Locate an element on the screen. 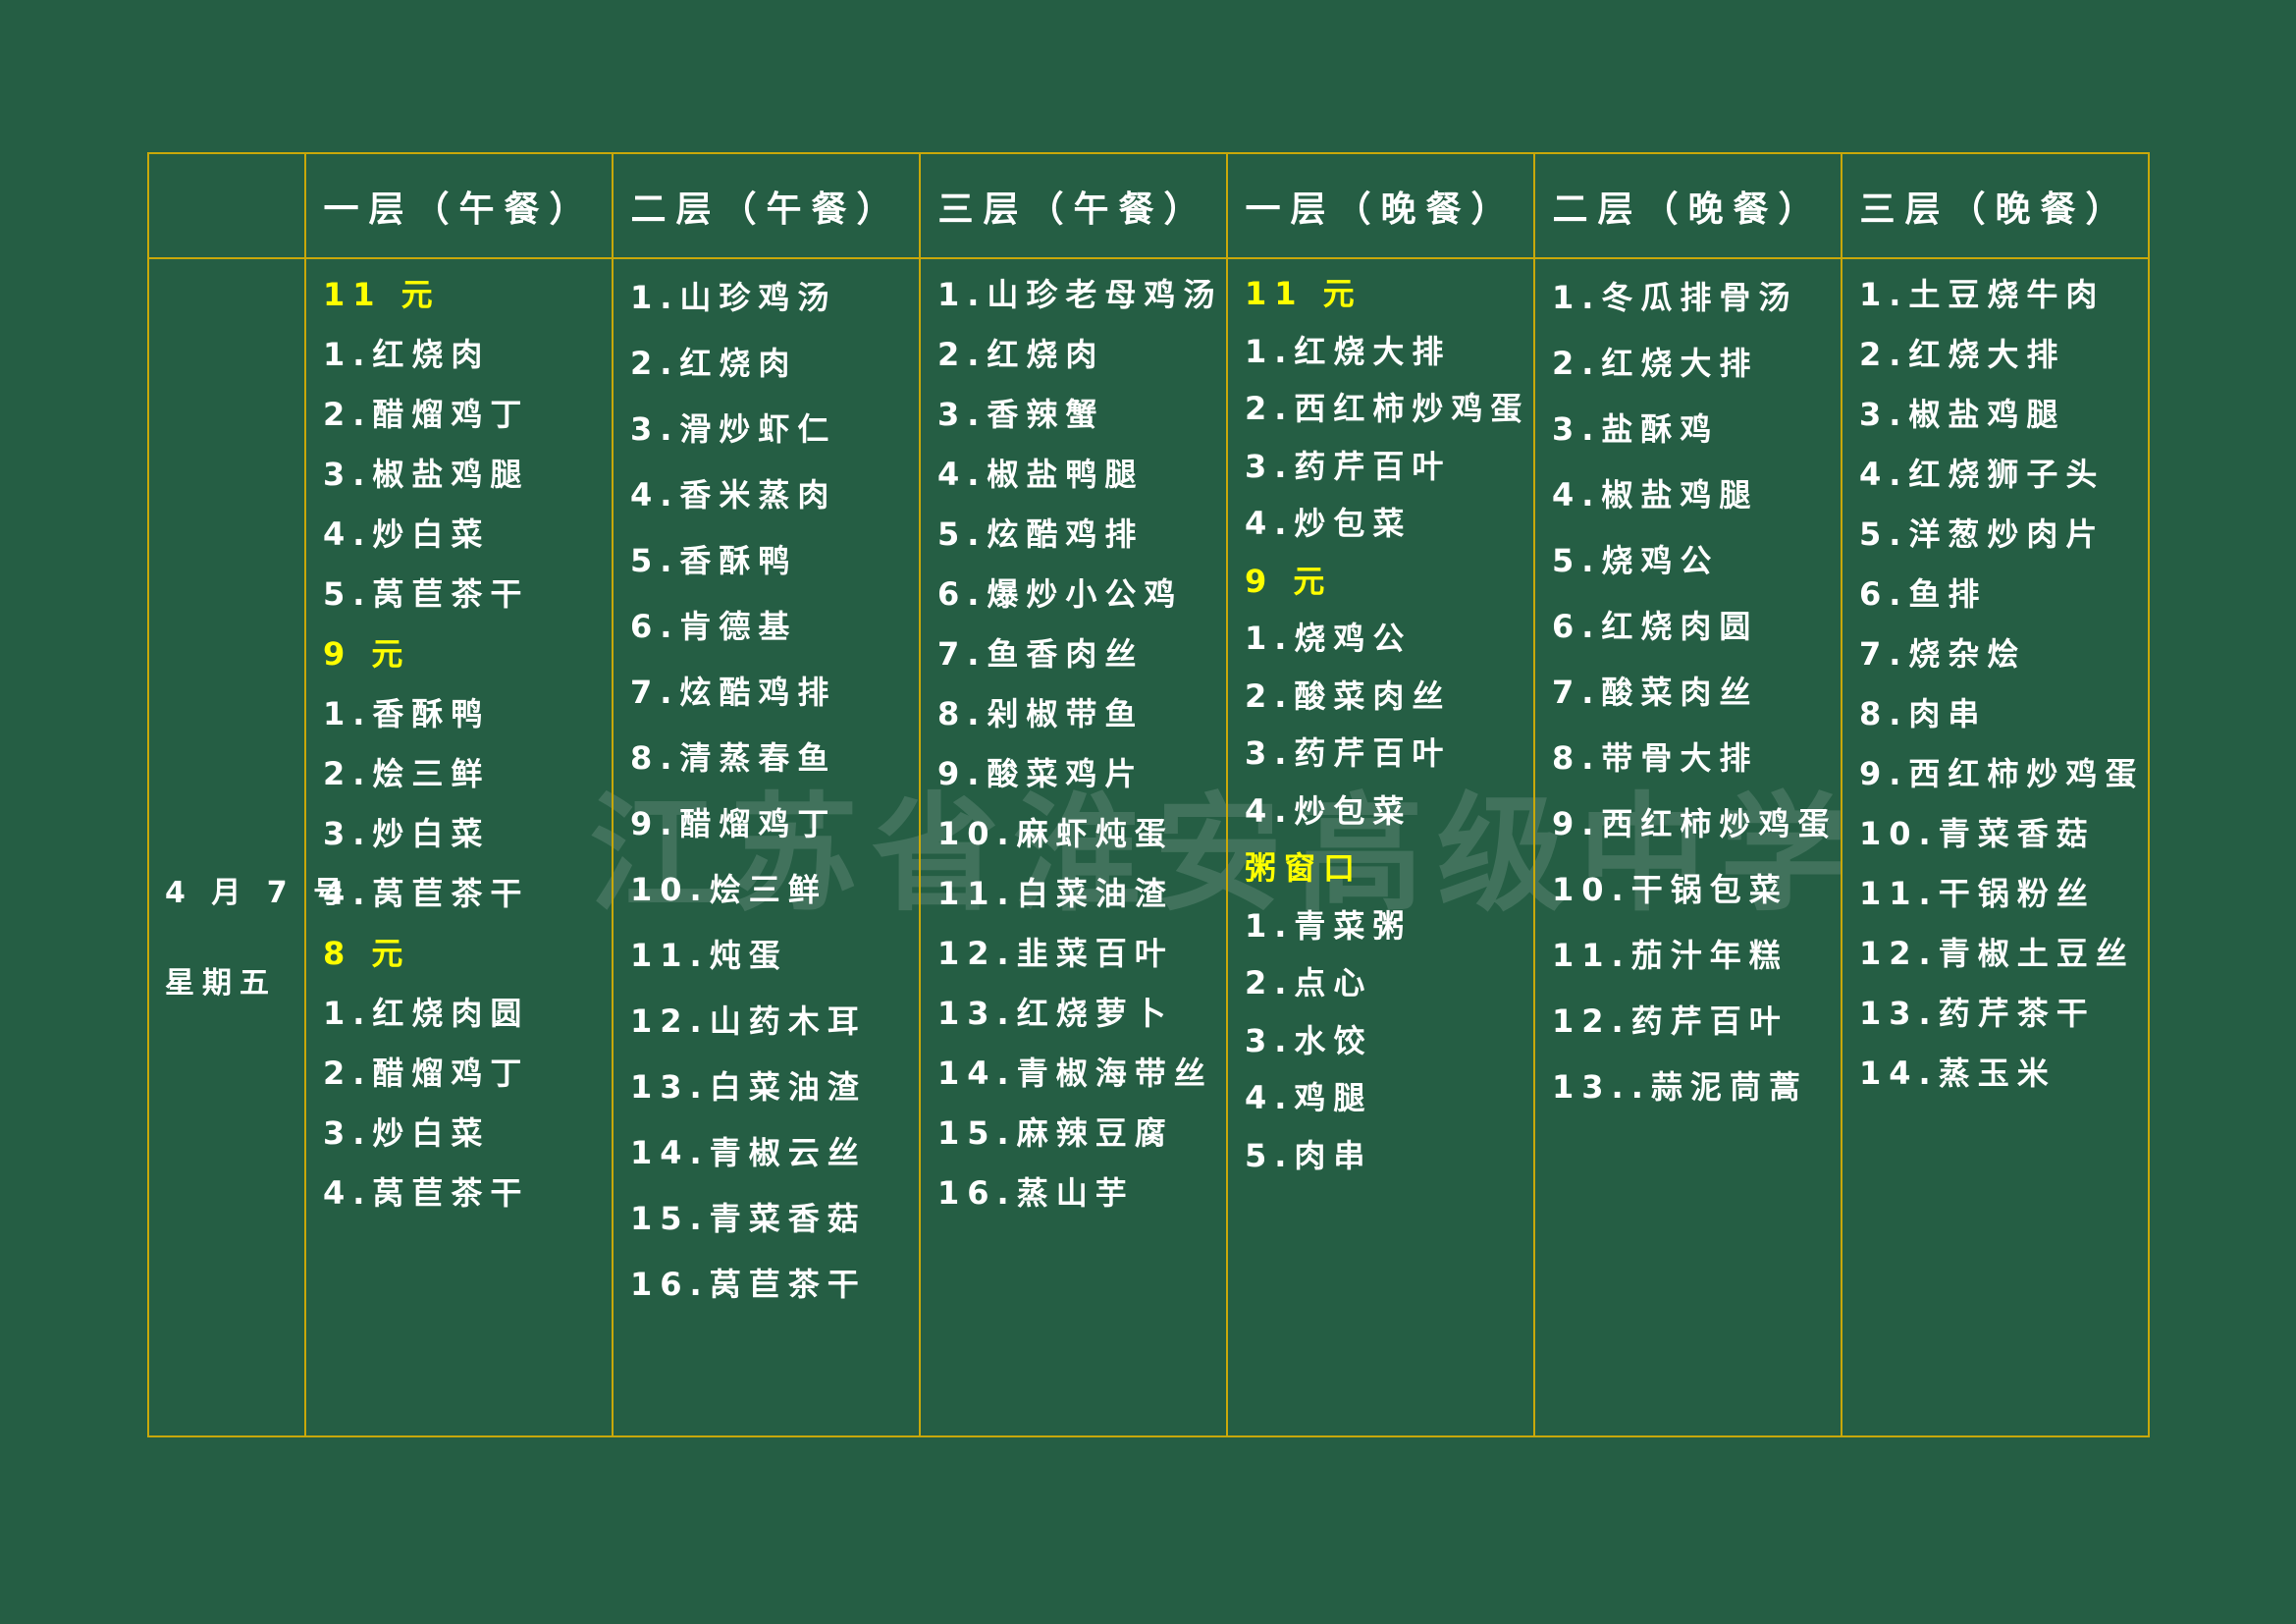  menu-item: 1.冬瓜排骨汤 is located at coordinates (1675, 297).